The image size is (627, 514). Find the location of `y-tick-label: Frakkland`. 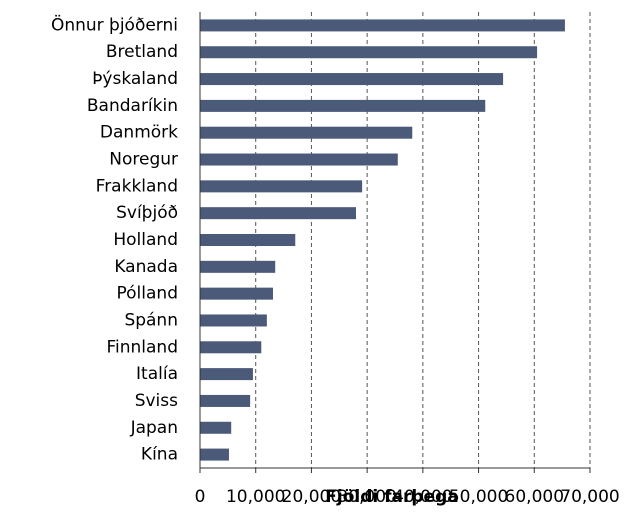

y-tick-label: Frakkland is located at coordinates (137, 186).